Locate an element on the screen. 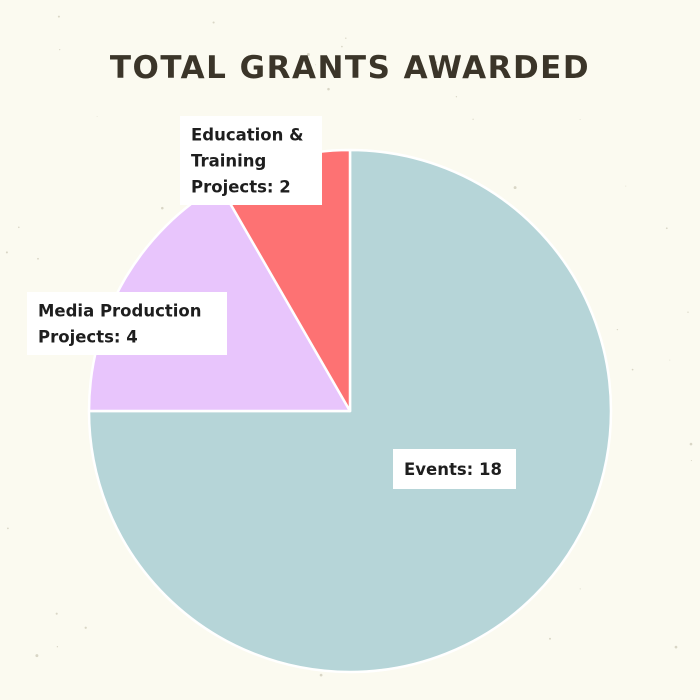 The height and width of the screenshot is (700, 700). pie-label-media-production-projects: Media Production Projects: 4 is located at coordinates (127, 323).